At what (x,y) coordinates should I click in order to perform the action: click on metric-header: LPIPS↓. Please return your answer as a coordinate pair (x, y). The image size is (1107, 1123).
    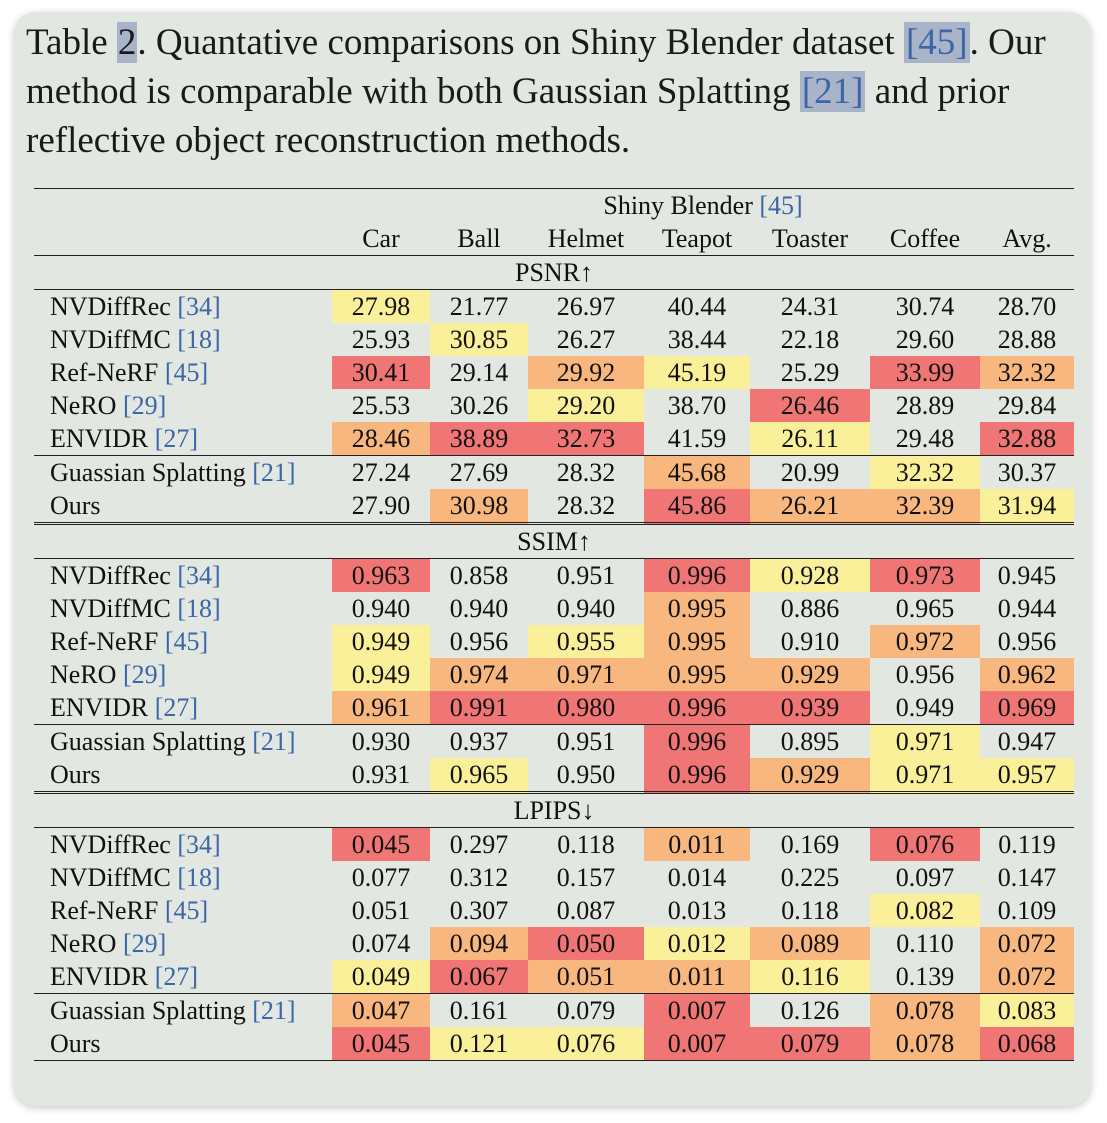
    Looking at the image, I should click on (554, 809).